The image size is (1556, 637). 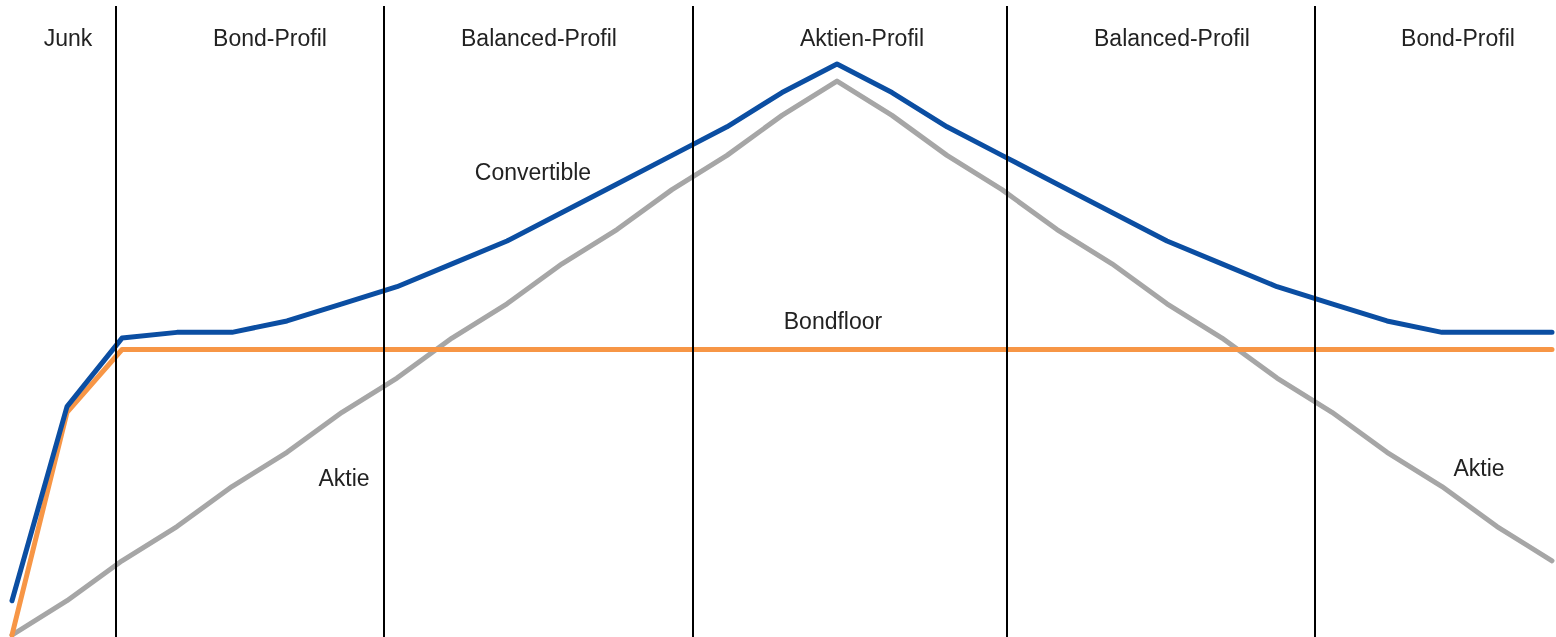 What do you see at coordinates (68, 38) in the screenshot?
I see `text: Junk` at bounding box center [68, 38].